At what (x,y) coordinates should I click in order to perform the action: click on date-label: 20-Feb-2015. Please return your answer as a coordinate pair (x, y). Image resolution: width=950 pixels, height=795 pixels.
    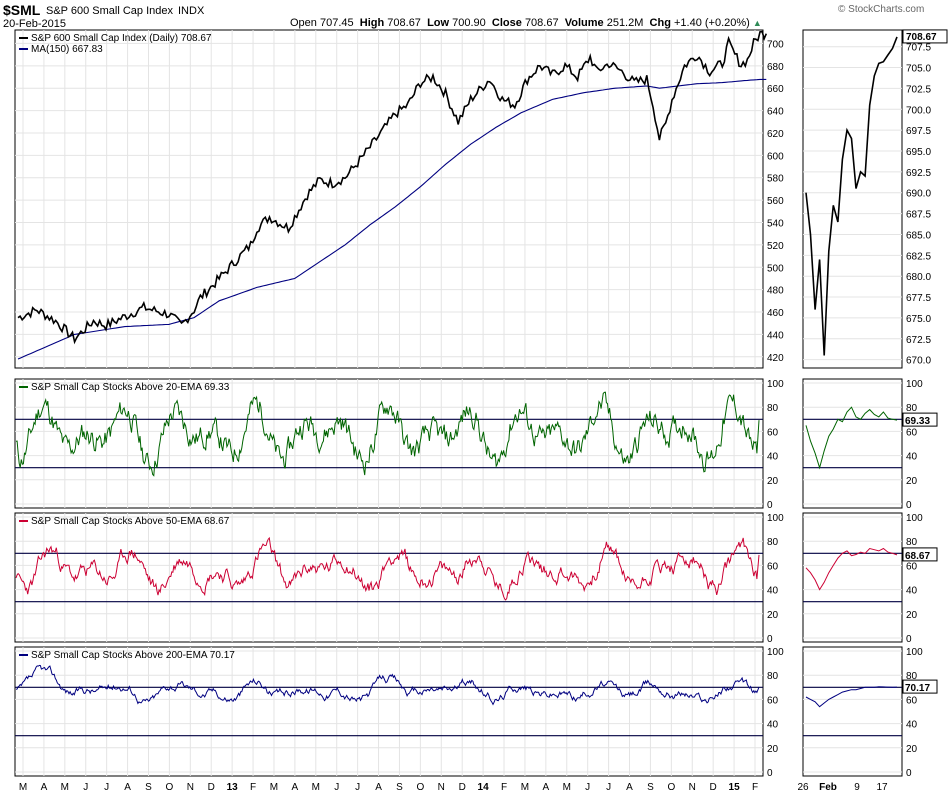
    Looking at the image, I should click on (34, 24).